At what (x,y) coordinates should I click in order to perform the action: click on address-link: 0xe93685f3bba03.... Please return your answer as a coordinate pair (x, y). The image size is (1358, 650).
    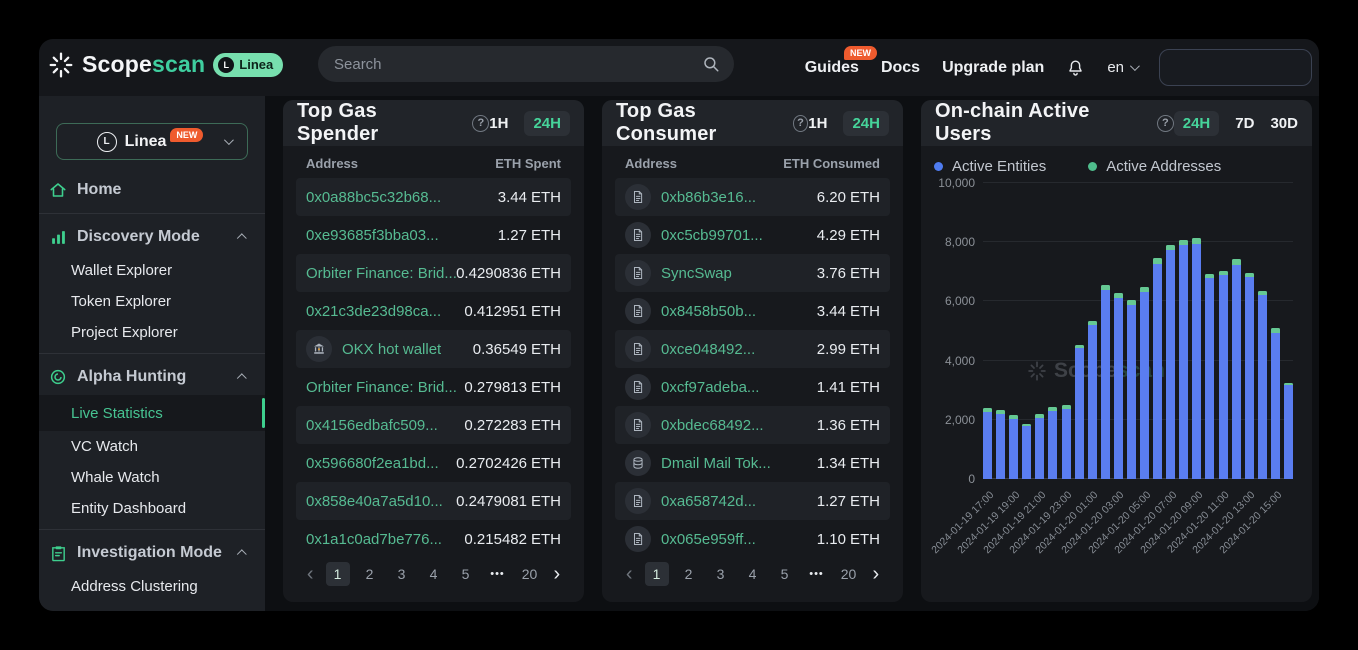
    Looking at the image, I should click on (372, 235).